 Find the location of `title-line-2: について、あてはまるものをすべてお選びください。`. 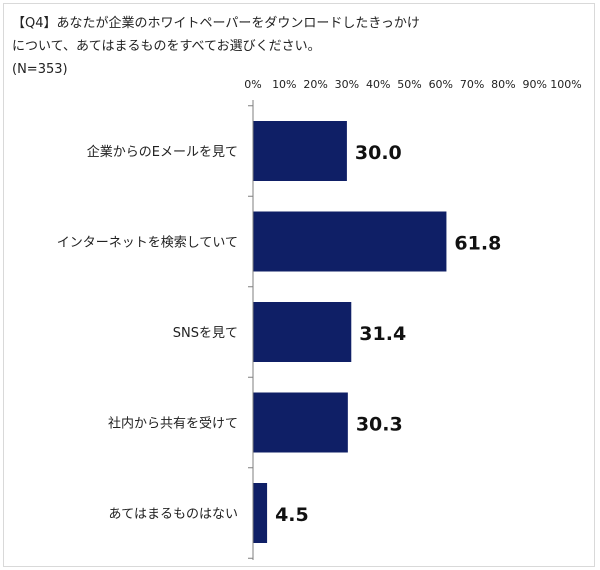

title-line-2: について、あてはまるものをすべてお選びください。 is located at coordinates (166, 46).